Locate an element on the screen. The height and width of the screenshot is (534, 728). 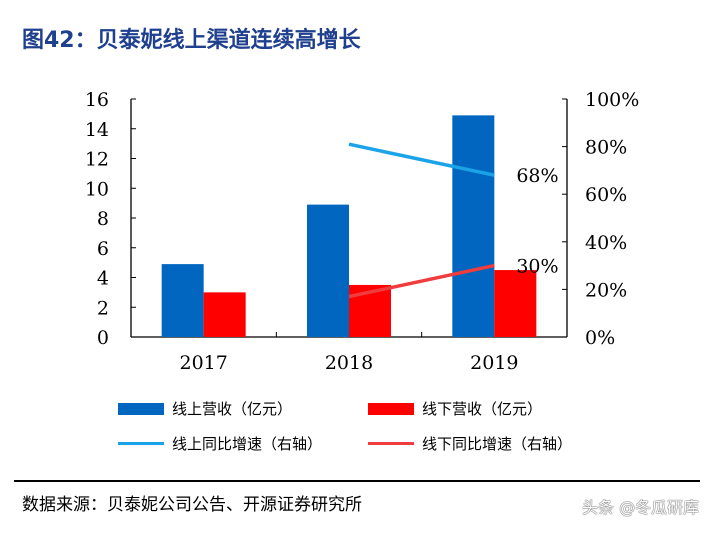
bar-offline-2019 is located at coordinates (515, 303).